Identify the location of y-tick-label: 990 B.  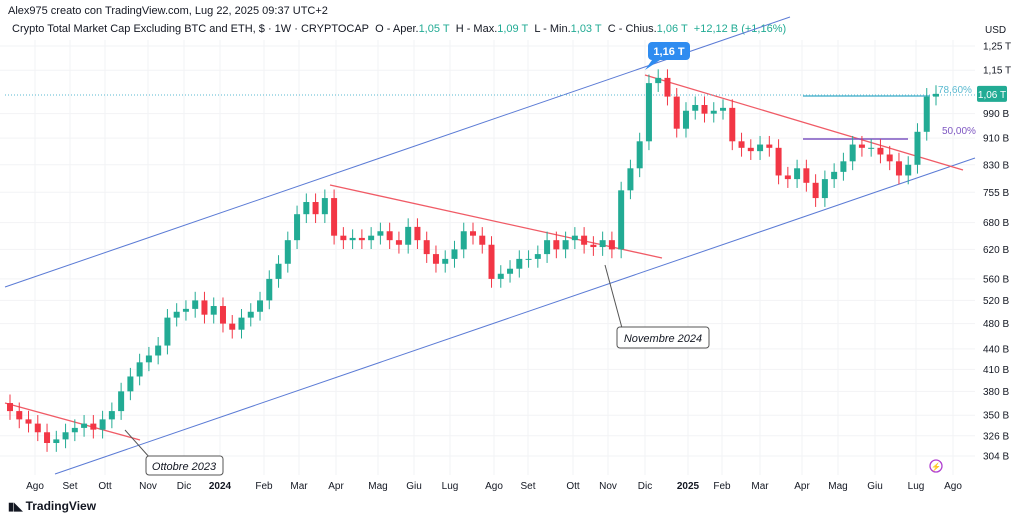
(996, 114).